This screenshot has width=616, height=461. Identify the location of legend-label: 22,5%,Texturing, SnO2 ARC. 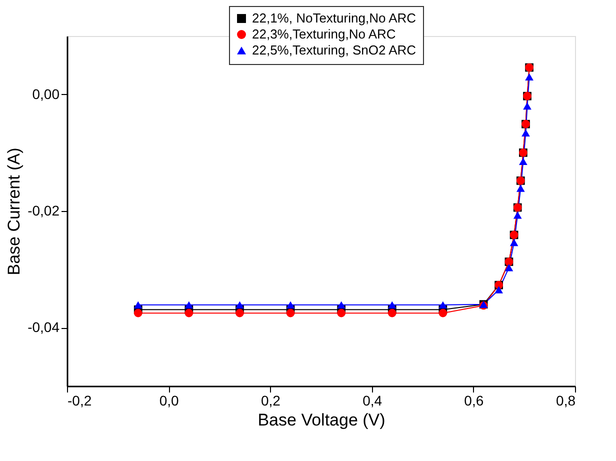
(334, 50).